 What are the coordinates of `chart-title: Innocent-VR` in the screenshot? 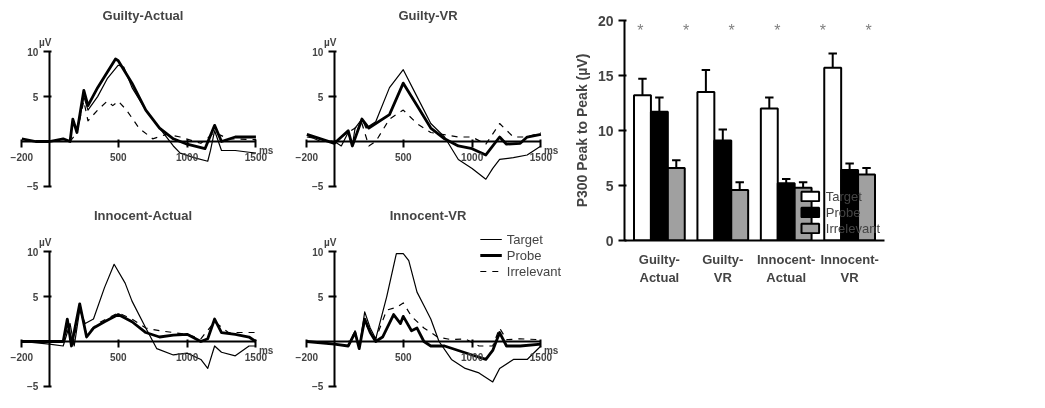 It's located at (428, 215).